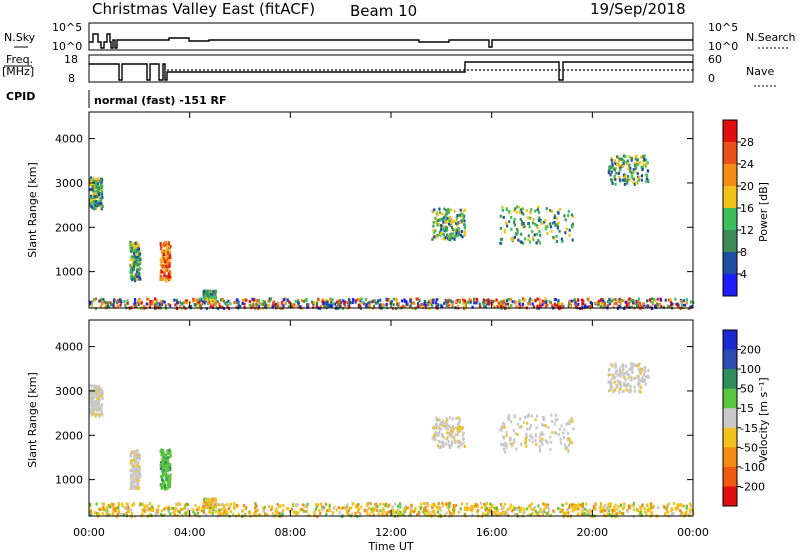  What do you see at coordinates (763, 419) in the screenshot?
I see `velocity-colorbar-label: Velocity [m s⁻¹]` at bounding box center [763, 419].